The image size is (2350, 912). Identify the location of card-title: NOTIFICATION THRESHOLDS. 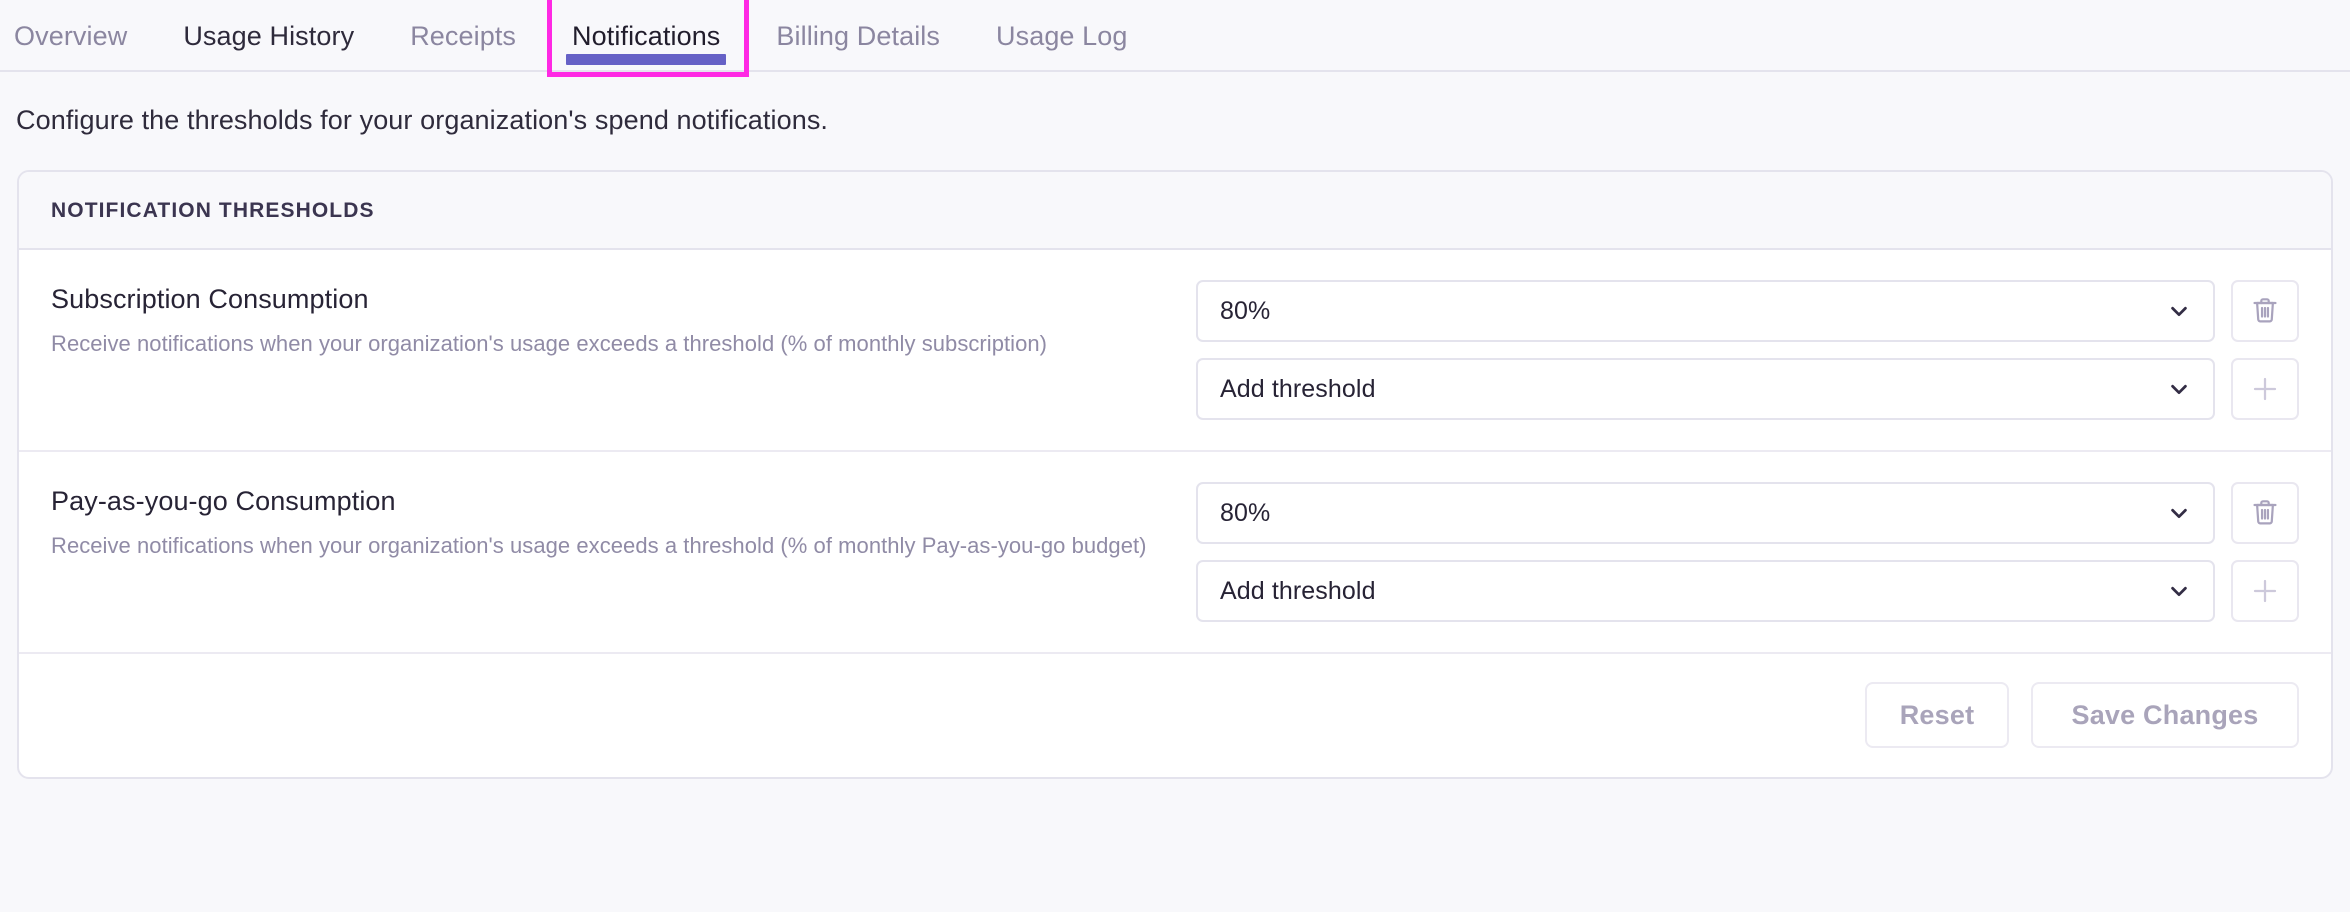
(213, 210).